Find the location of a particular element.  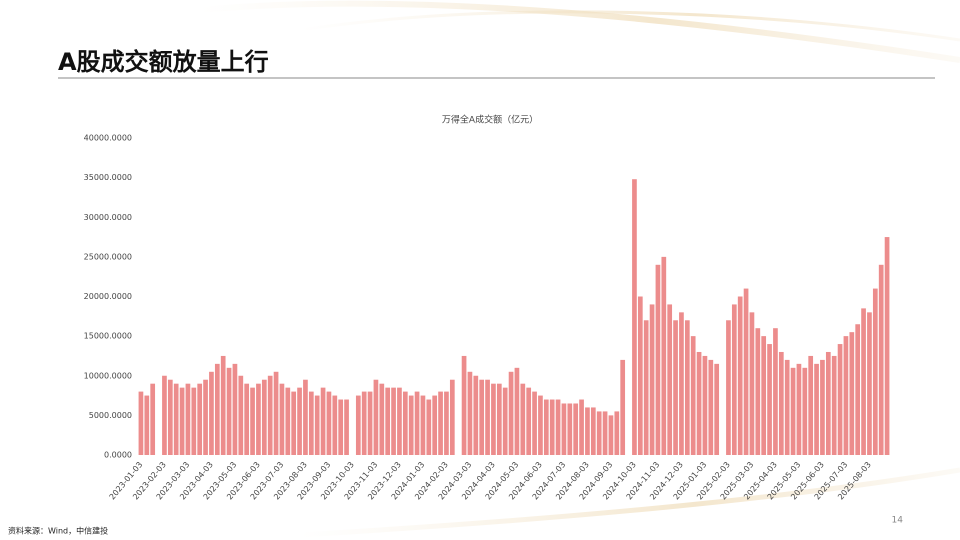

y-tick-label: 5000.0000 is located at coordinates (110, 415).